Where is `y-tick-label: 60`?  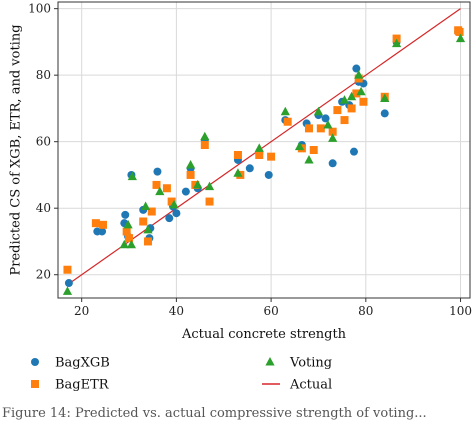 y-tick-label: 60 is located at coordinates (43, 142).